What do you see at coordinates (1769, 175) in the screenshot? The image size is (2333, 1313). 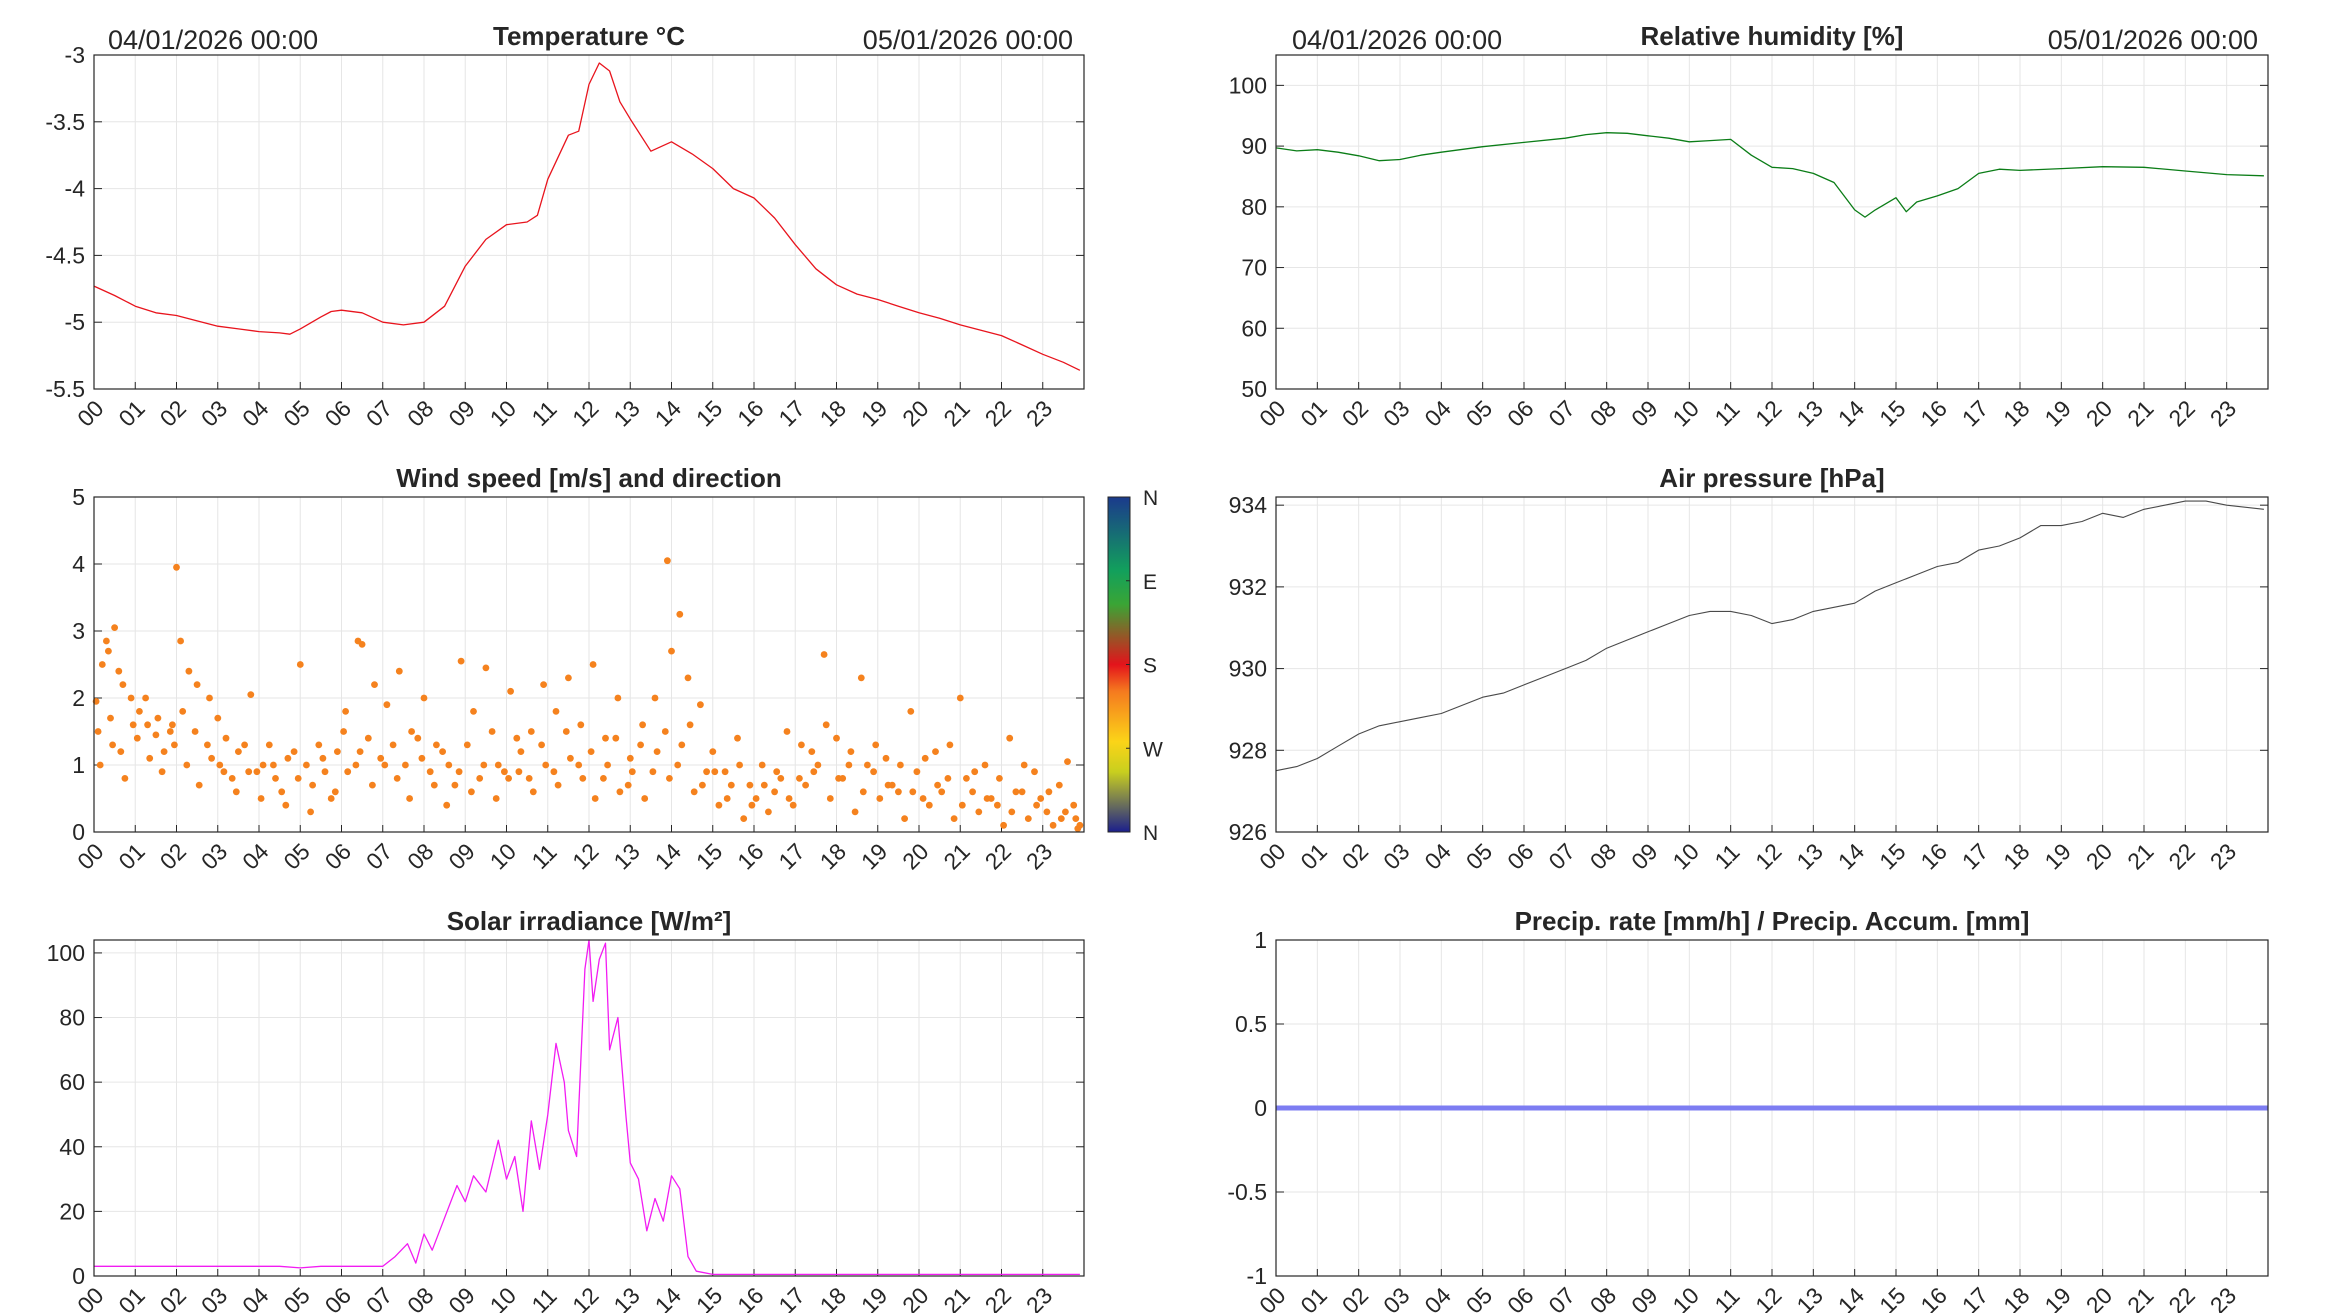 I see `humidity-series-line` at bounding box center [1769, 175].